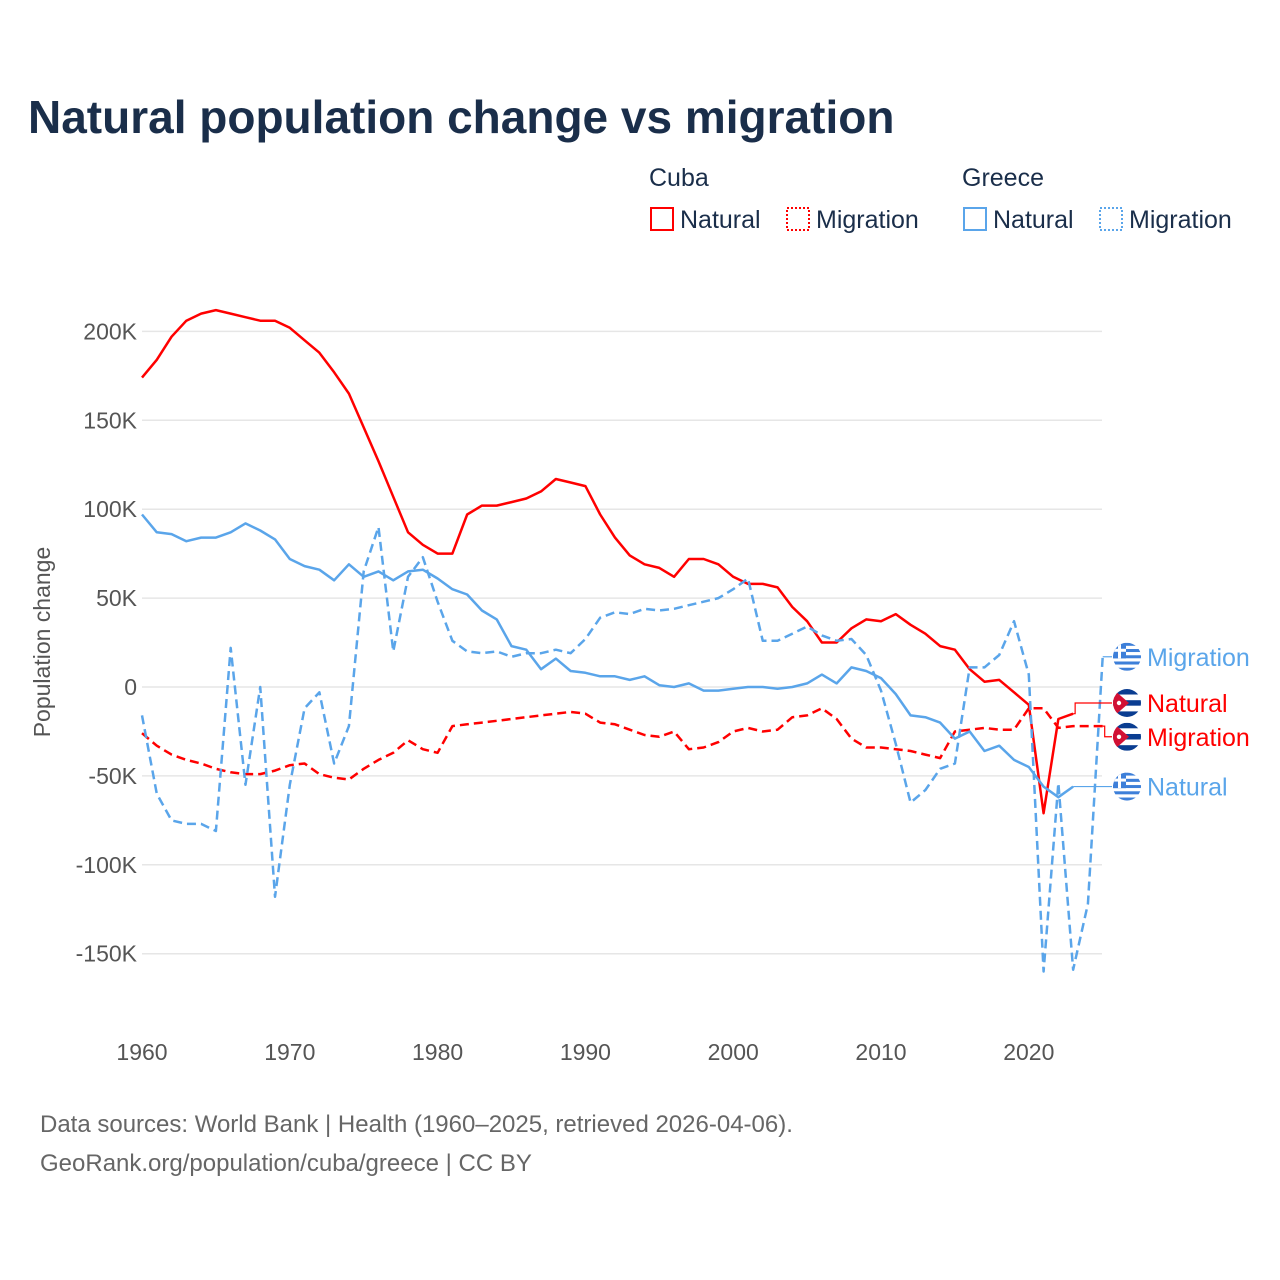 The height and width of the screenshot is (1280, 1280). What do you see at coordinates (720, 220) in the screenshot?
I see `legend-item-cuba-natural: Natural` at bounding box center [720, 220].